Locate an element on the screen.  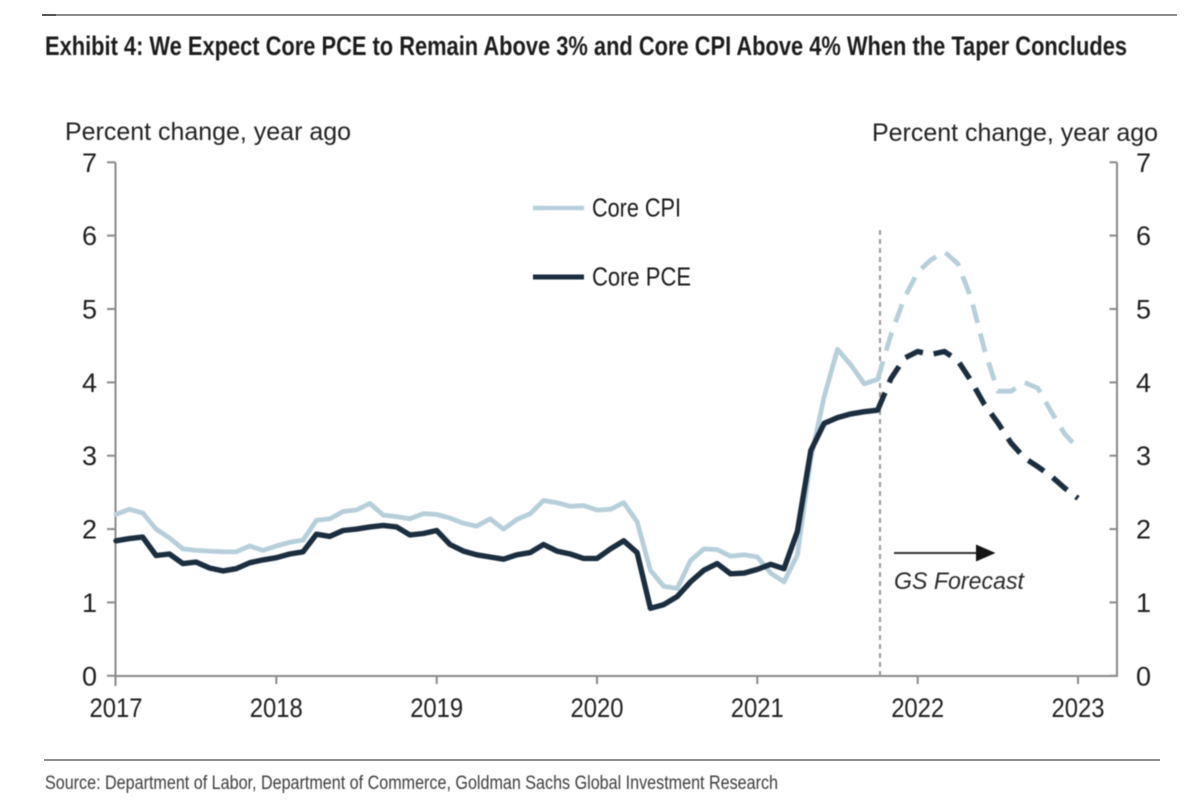
svg-text: 2020 is located at coordinates (597, 708).